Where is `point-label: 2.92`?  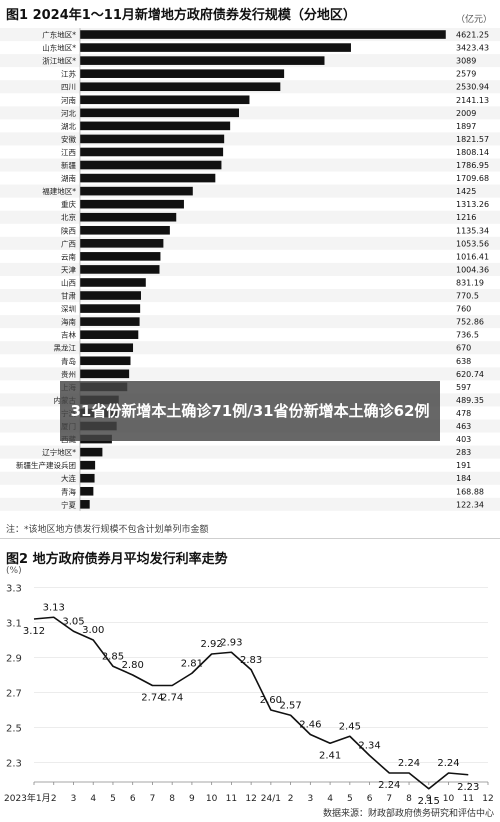
point-label: 2.92 is located at coordinates (212, 644).